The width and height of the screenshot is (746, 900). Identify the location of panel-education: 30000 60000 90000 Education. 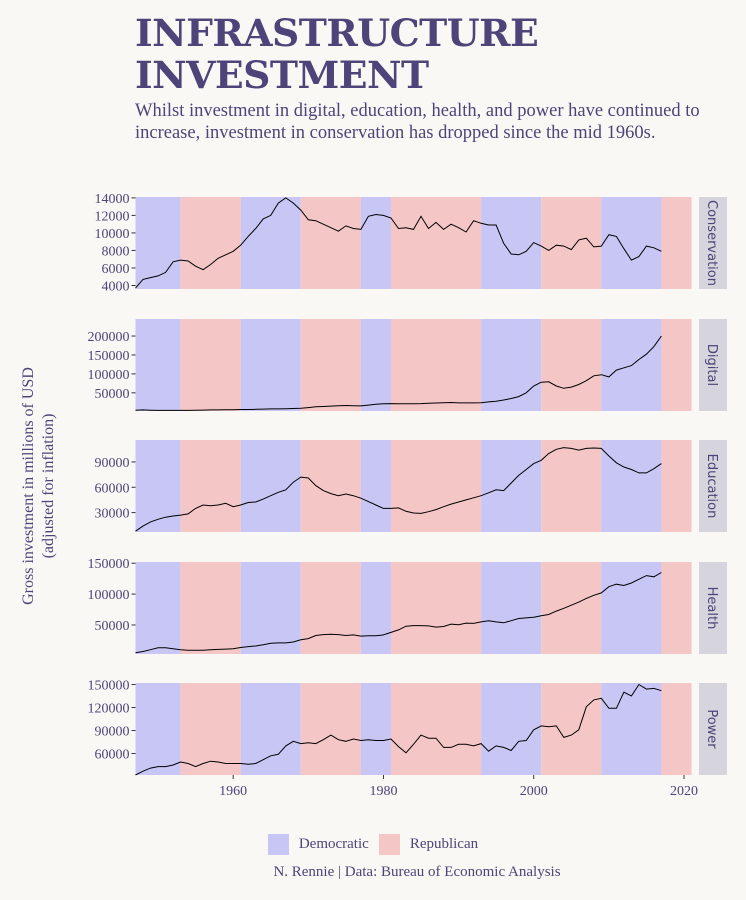
(411, 486).